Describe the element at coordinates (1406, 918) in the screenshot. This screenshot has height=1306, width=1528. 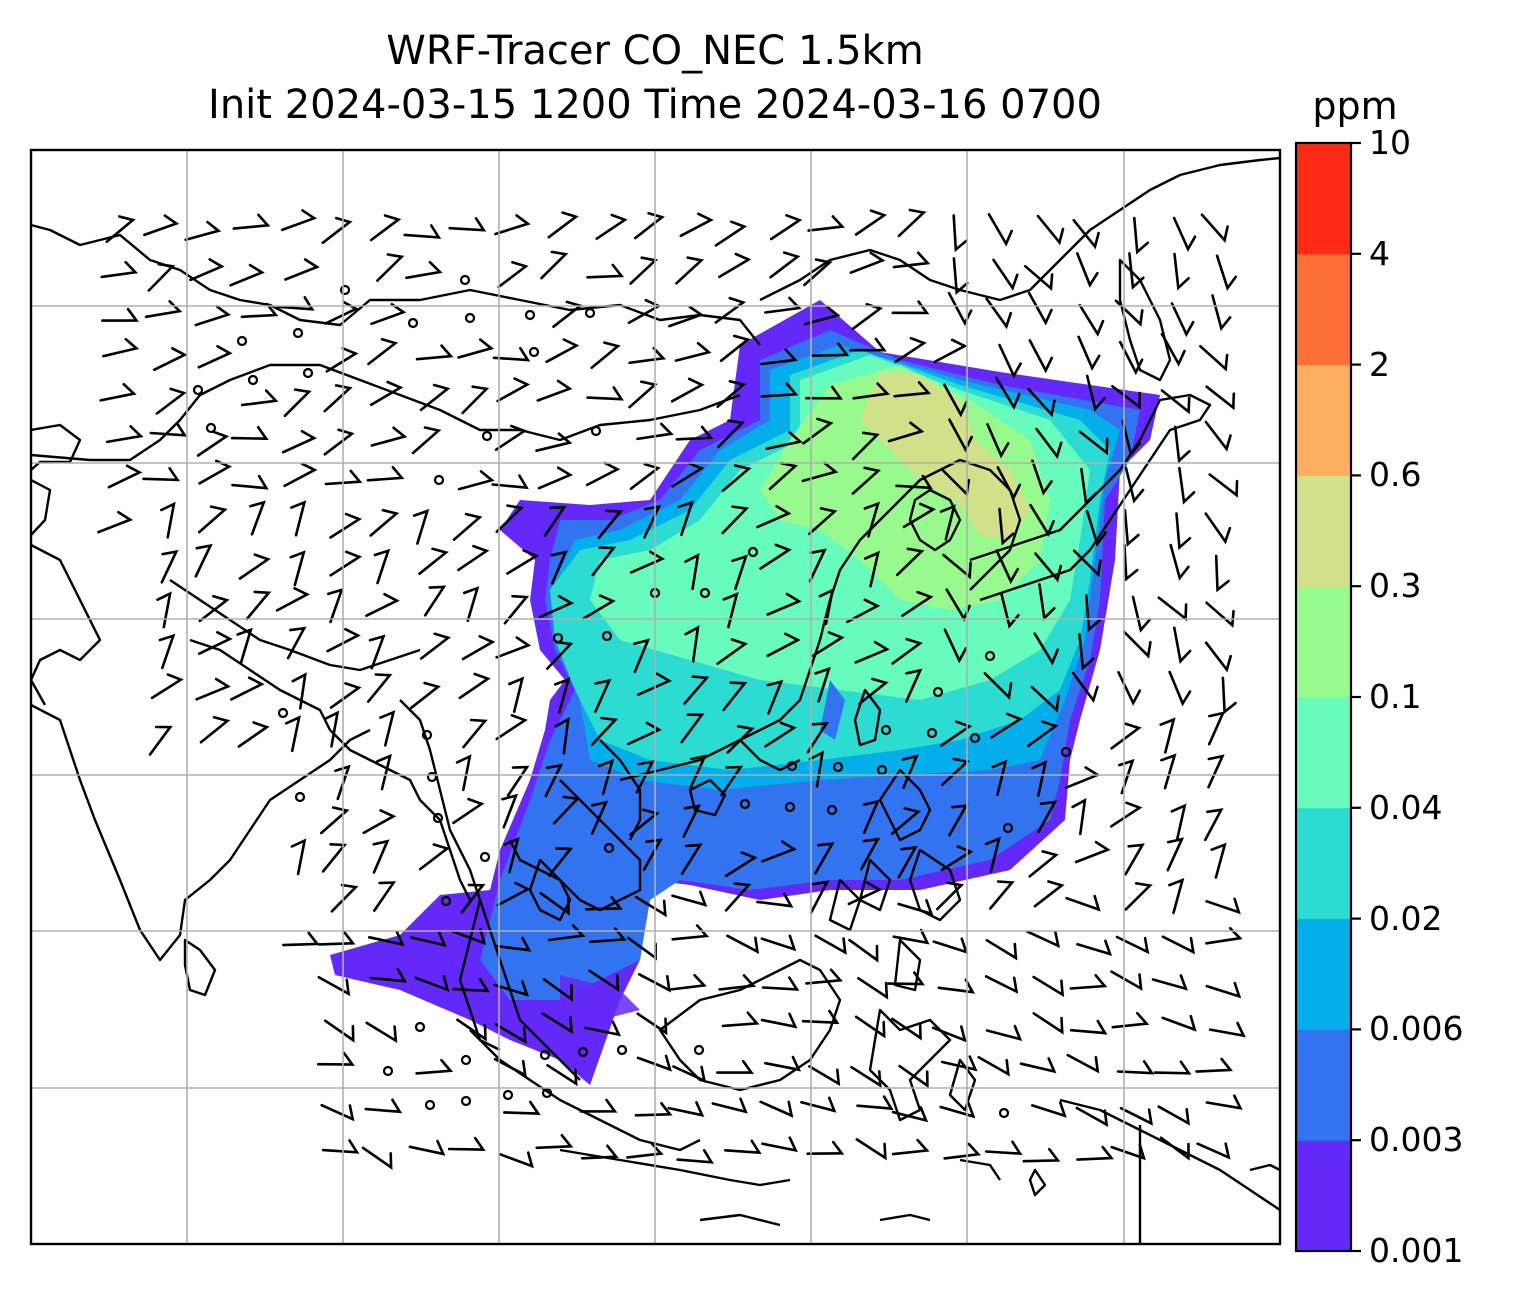
I see `colorbar-tick-label: 0.02` at that location.